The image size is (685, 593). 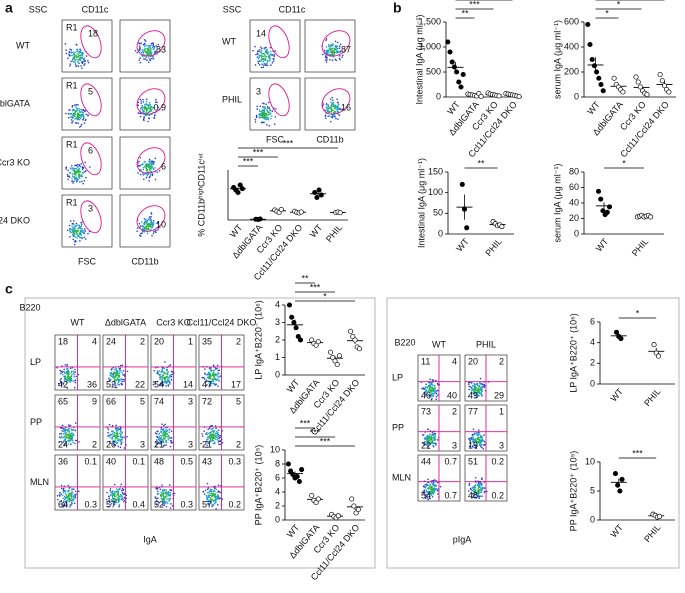 I want to click on y-axis-label: Intestinal IgA (μg ml⁻¹), so click(x=421, y=203).